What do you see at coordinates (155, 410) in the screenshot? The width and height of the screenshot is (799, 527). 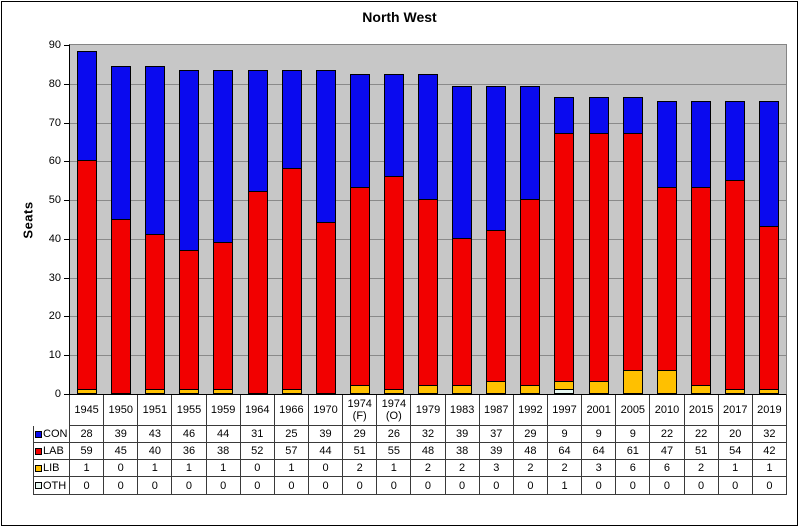 I see `year-label: 1951` at bounding box center [155, 410].